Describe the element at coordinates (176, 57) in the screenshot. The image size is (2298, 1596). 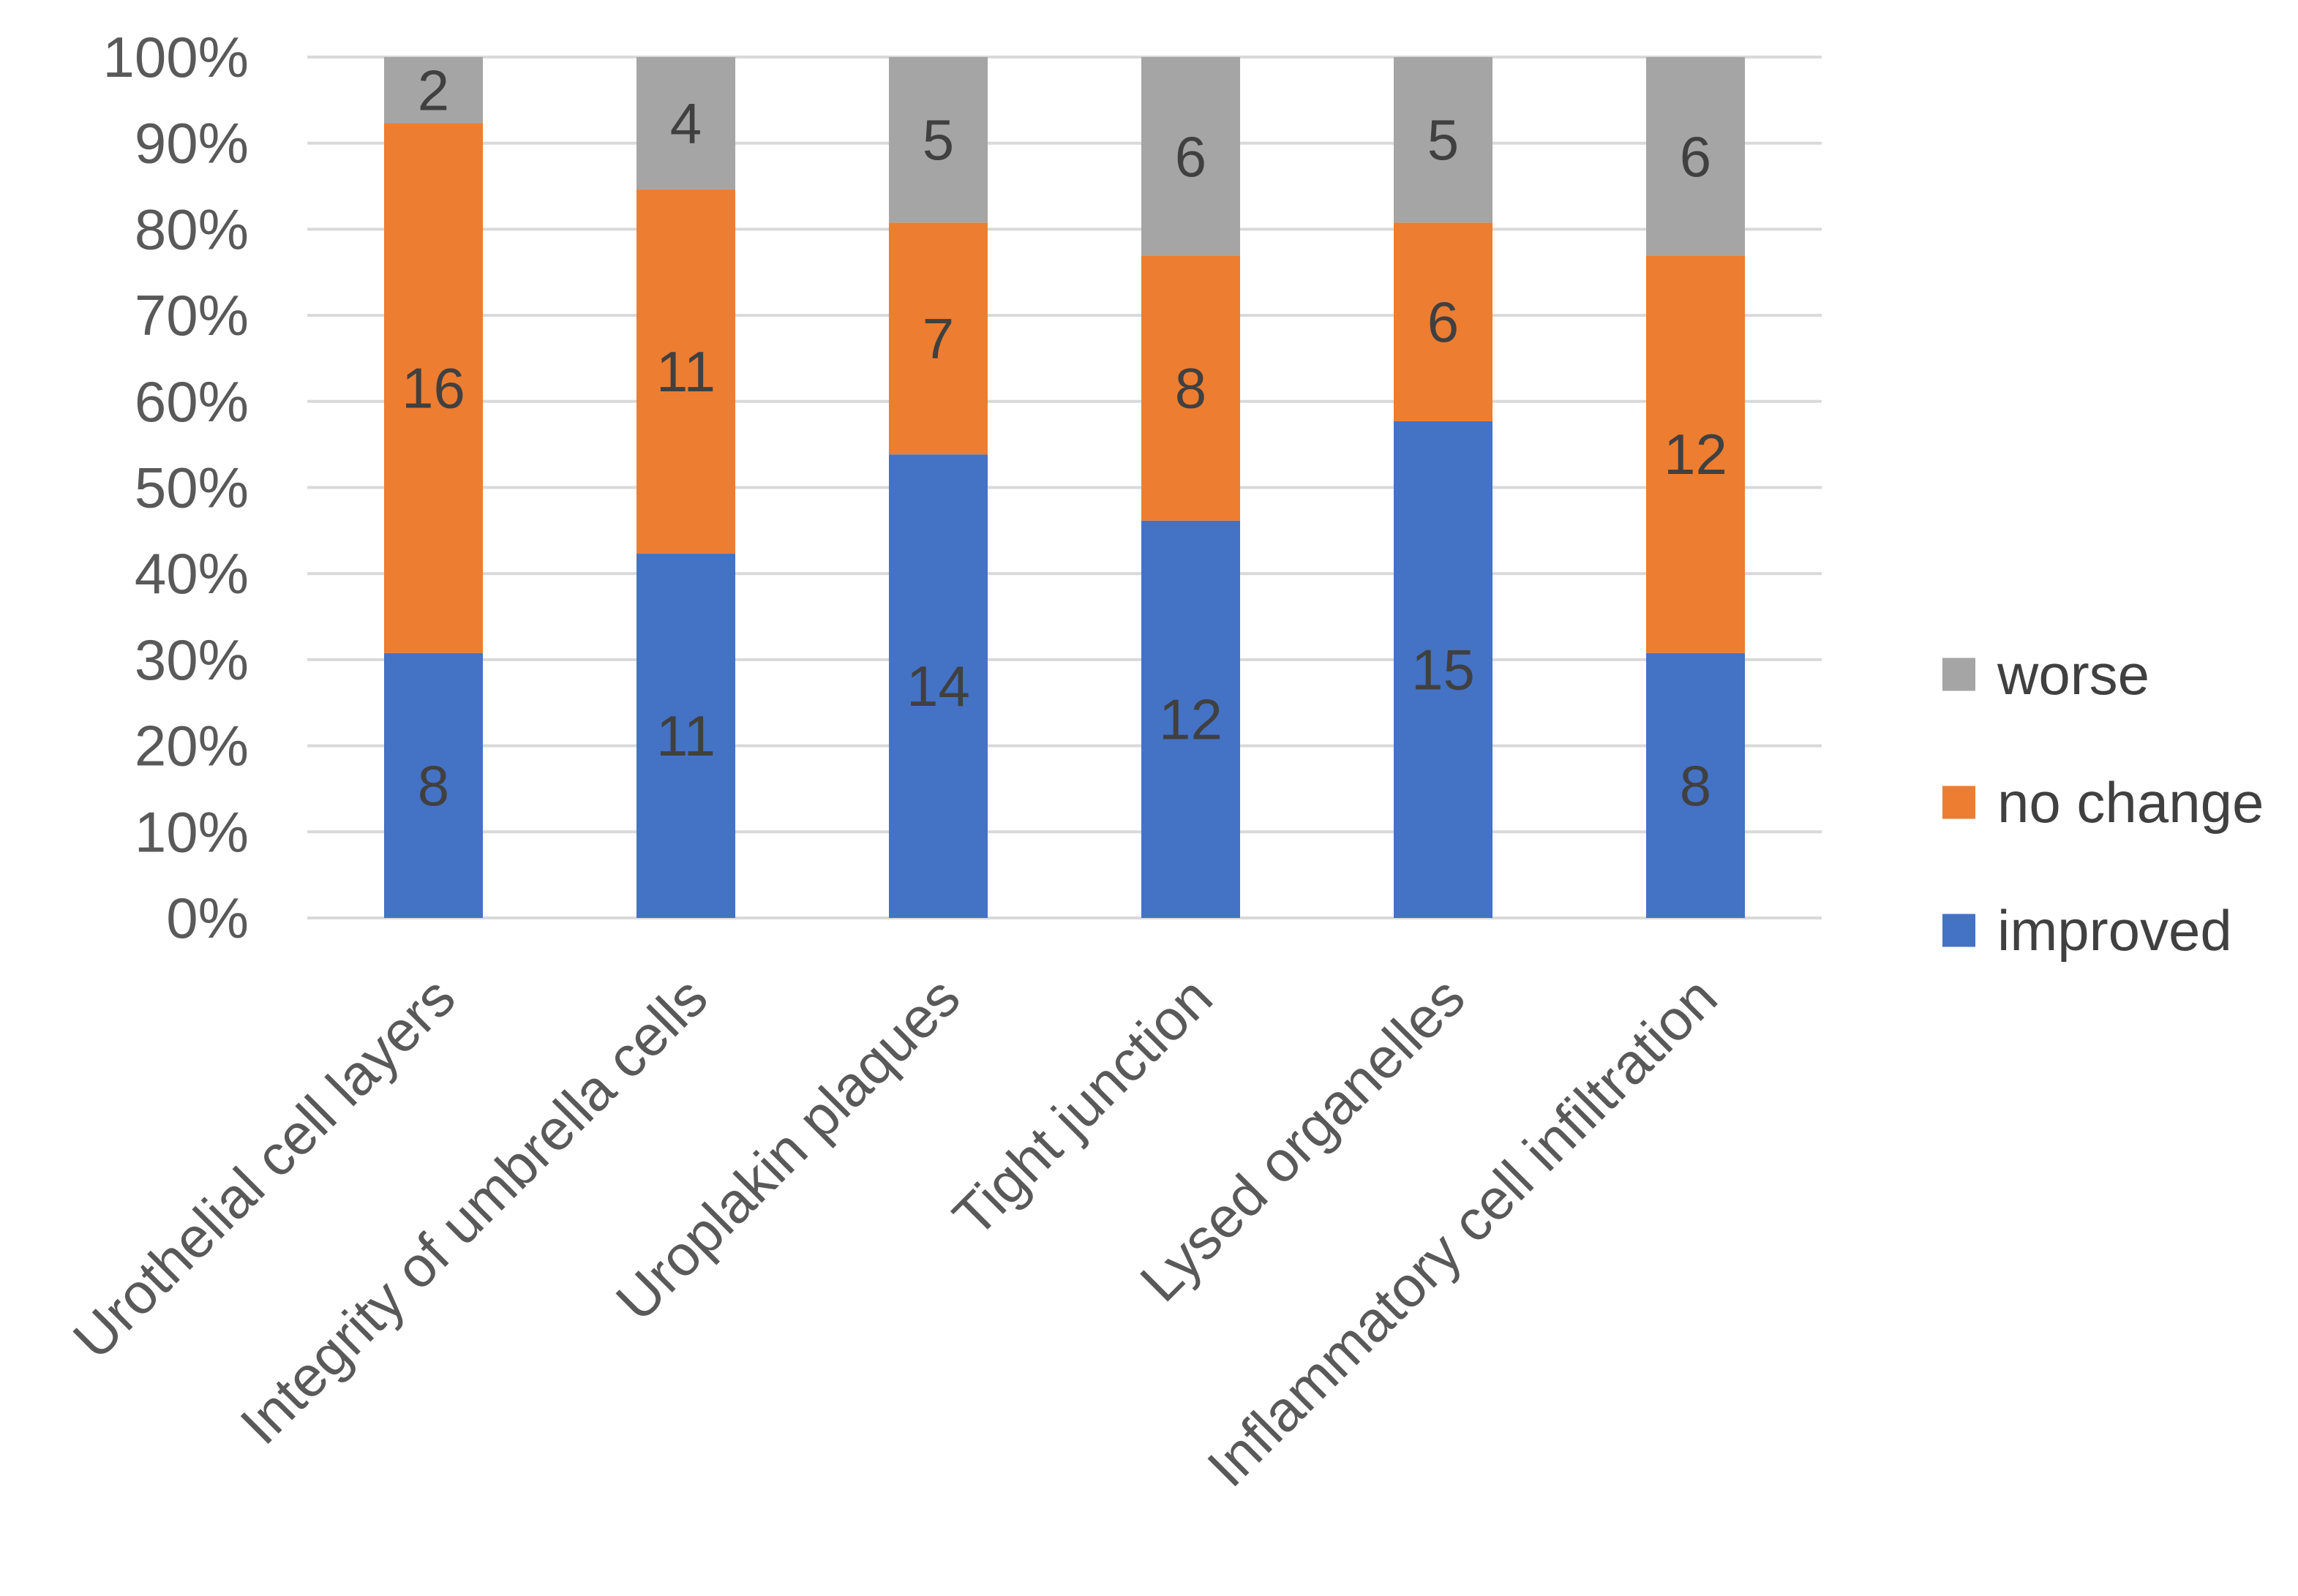
I see `y-tick-label: 100%` at that location.